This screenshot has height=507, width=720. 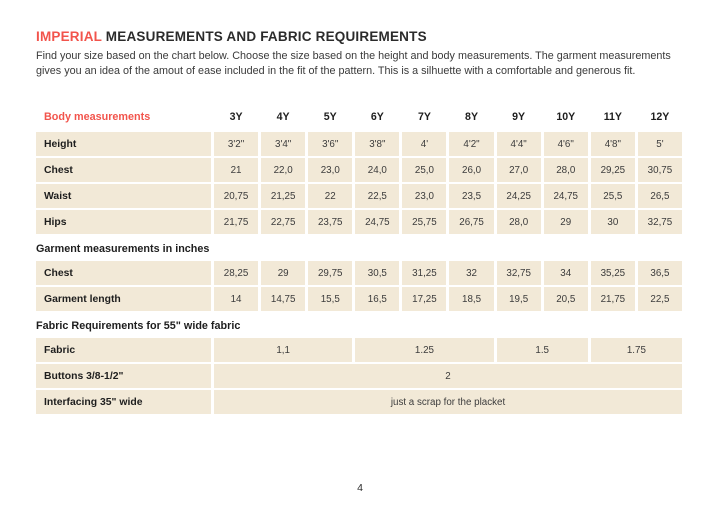 What do you see at coordinates (565, 170) in the screenshot?
I see `value-cell: 28,0` at bounding box center [565, 170].